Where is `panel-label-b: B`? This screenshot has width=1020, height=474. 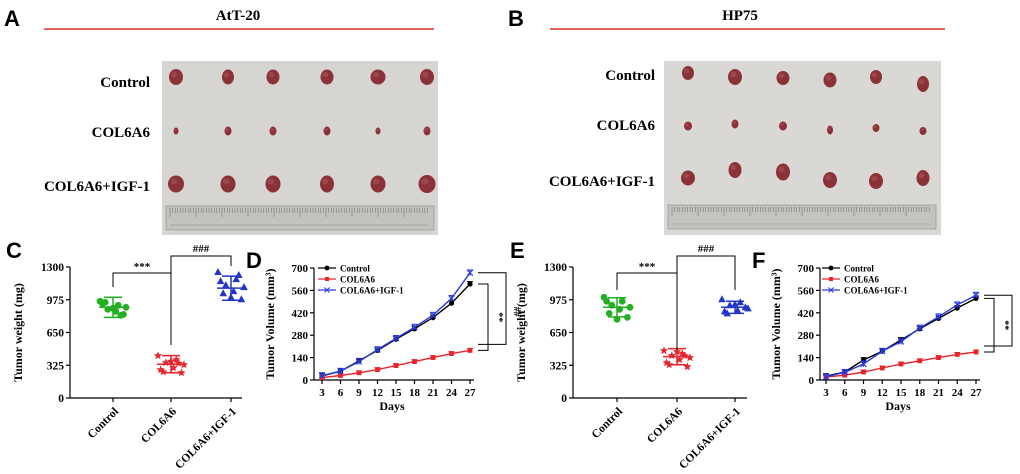
panel-label-b: B is located at coordinates (516, 18).